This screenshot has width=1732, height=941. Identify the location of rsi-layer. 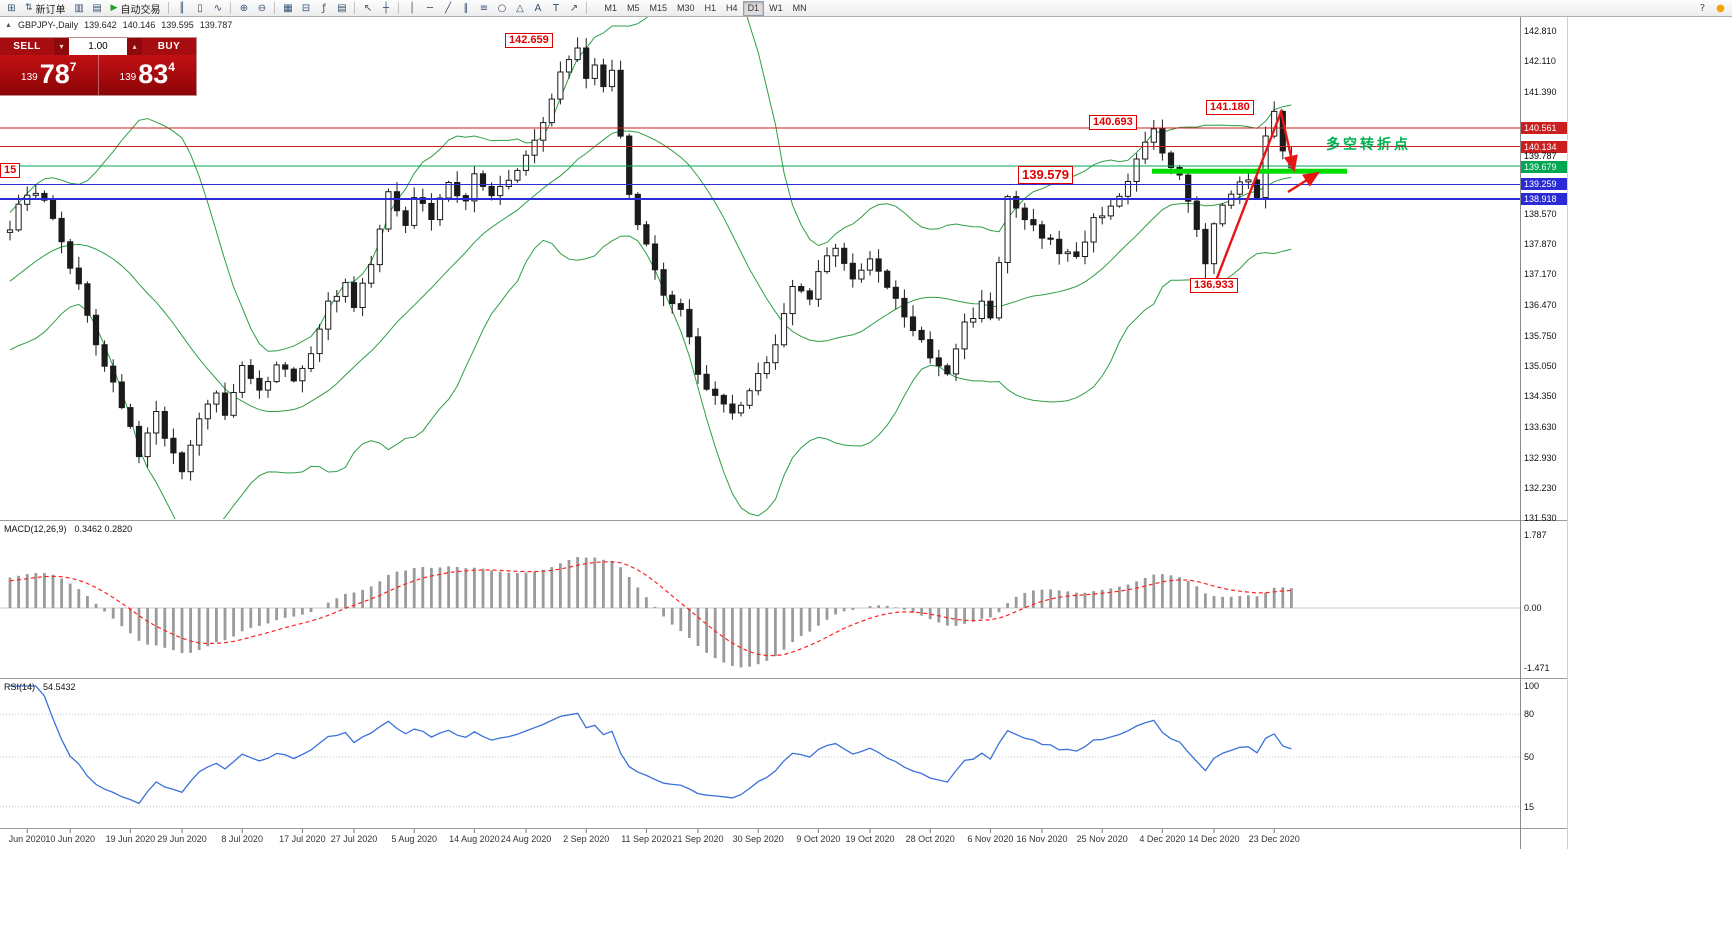
(760, 746).